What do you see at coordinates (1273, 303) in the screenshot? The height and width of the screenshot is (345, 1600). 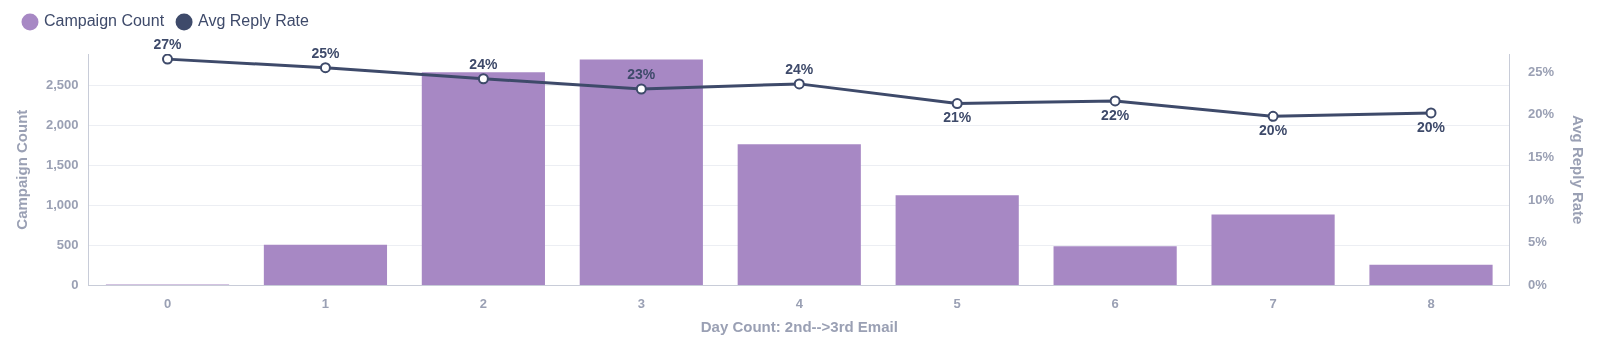 I see `x-tick-label: 7` at bounding box center [1273, 303].